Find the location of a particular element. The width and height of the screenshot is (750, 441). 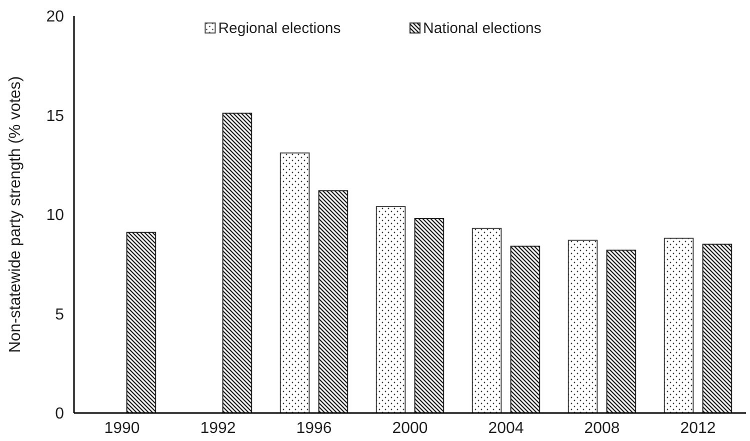

y-axis-title: Non-statewide party strength (% votes) is located at coordinates (15, 214).